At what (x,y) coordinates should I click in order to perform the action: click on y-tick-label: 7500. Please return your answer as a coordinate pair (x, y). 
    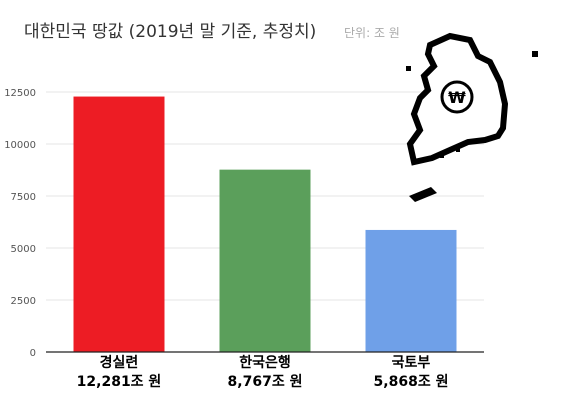
    Looking at the image, I should click on (23, 197).